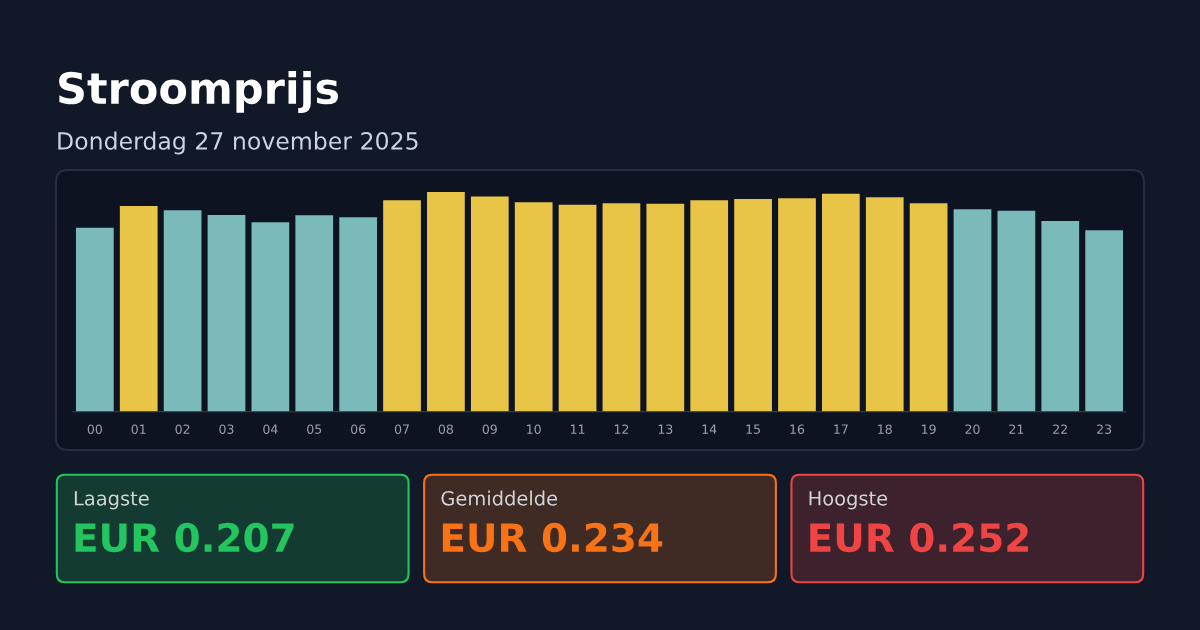 The height and width of the screenshot is (630, 1200). Describe the element at coordinates (489, 429) in the screenshot. I see `x-tick-label: 09` at that location.